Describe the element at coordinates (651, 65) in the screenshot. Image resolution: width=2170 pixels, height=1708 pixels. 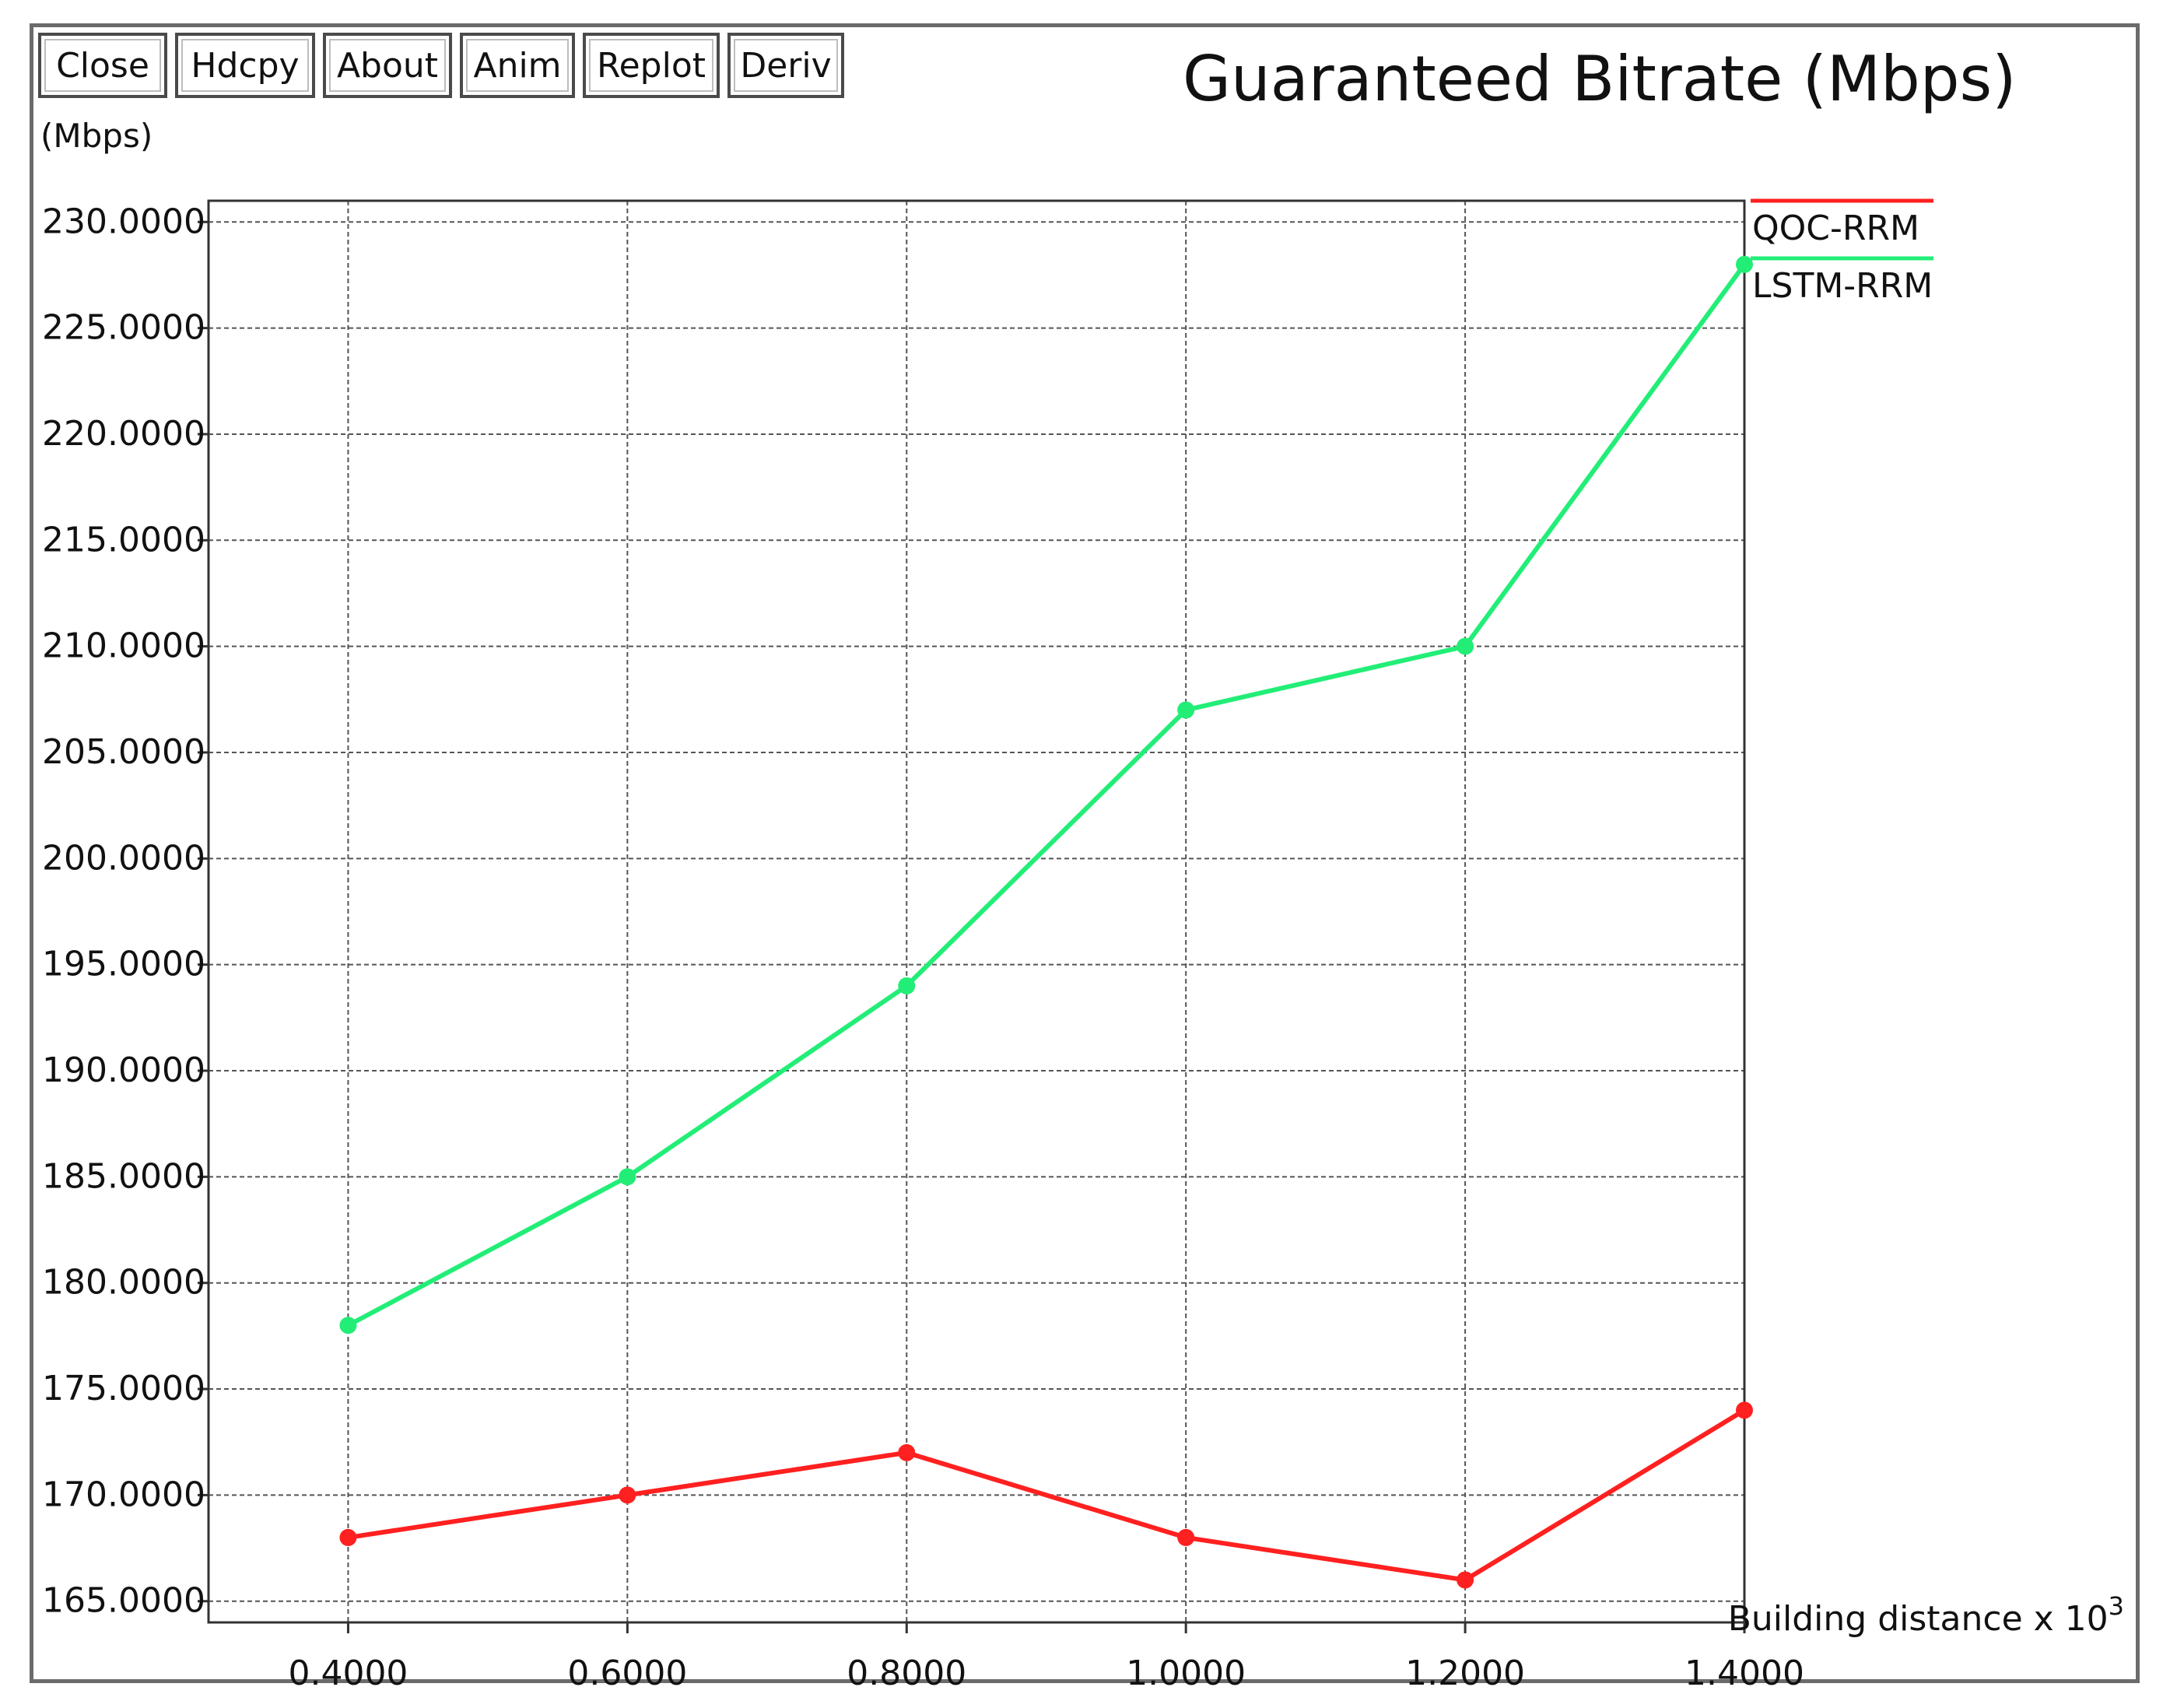
I see `replot-button: Replot` at that location.